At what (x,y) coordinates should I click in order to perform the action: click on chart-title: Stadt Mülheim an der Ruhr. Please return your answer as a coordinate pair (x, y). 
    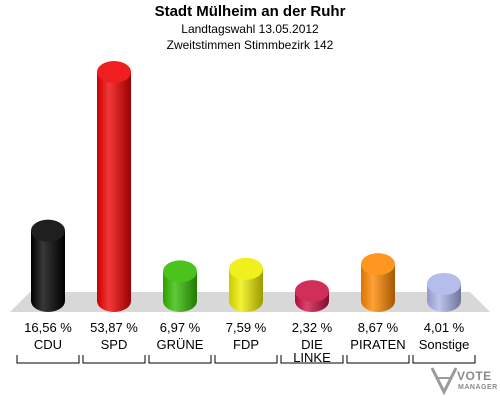
    Looking at the image, I should click on (250, 11).